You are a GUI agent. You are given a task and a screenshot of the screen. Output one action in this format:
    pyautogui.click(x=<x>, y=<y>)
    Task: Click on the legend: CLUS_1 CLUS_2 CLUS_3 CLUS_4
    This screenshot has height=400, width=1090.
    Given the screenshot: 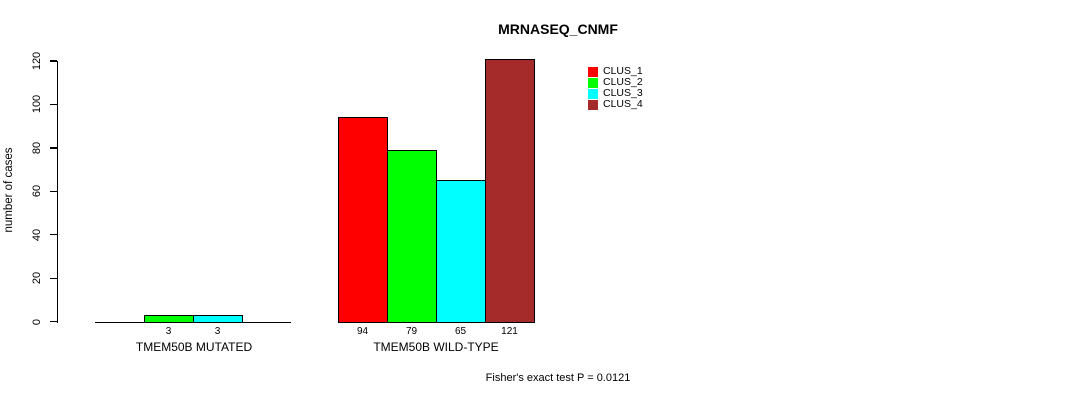 What is the action you would take?
    pyautogui.click(x=615, y=88)
    